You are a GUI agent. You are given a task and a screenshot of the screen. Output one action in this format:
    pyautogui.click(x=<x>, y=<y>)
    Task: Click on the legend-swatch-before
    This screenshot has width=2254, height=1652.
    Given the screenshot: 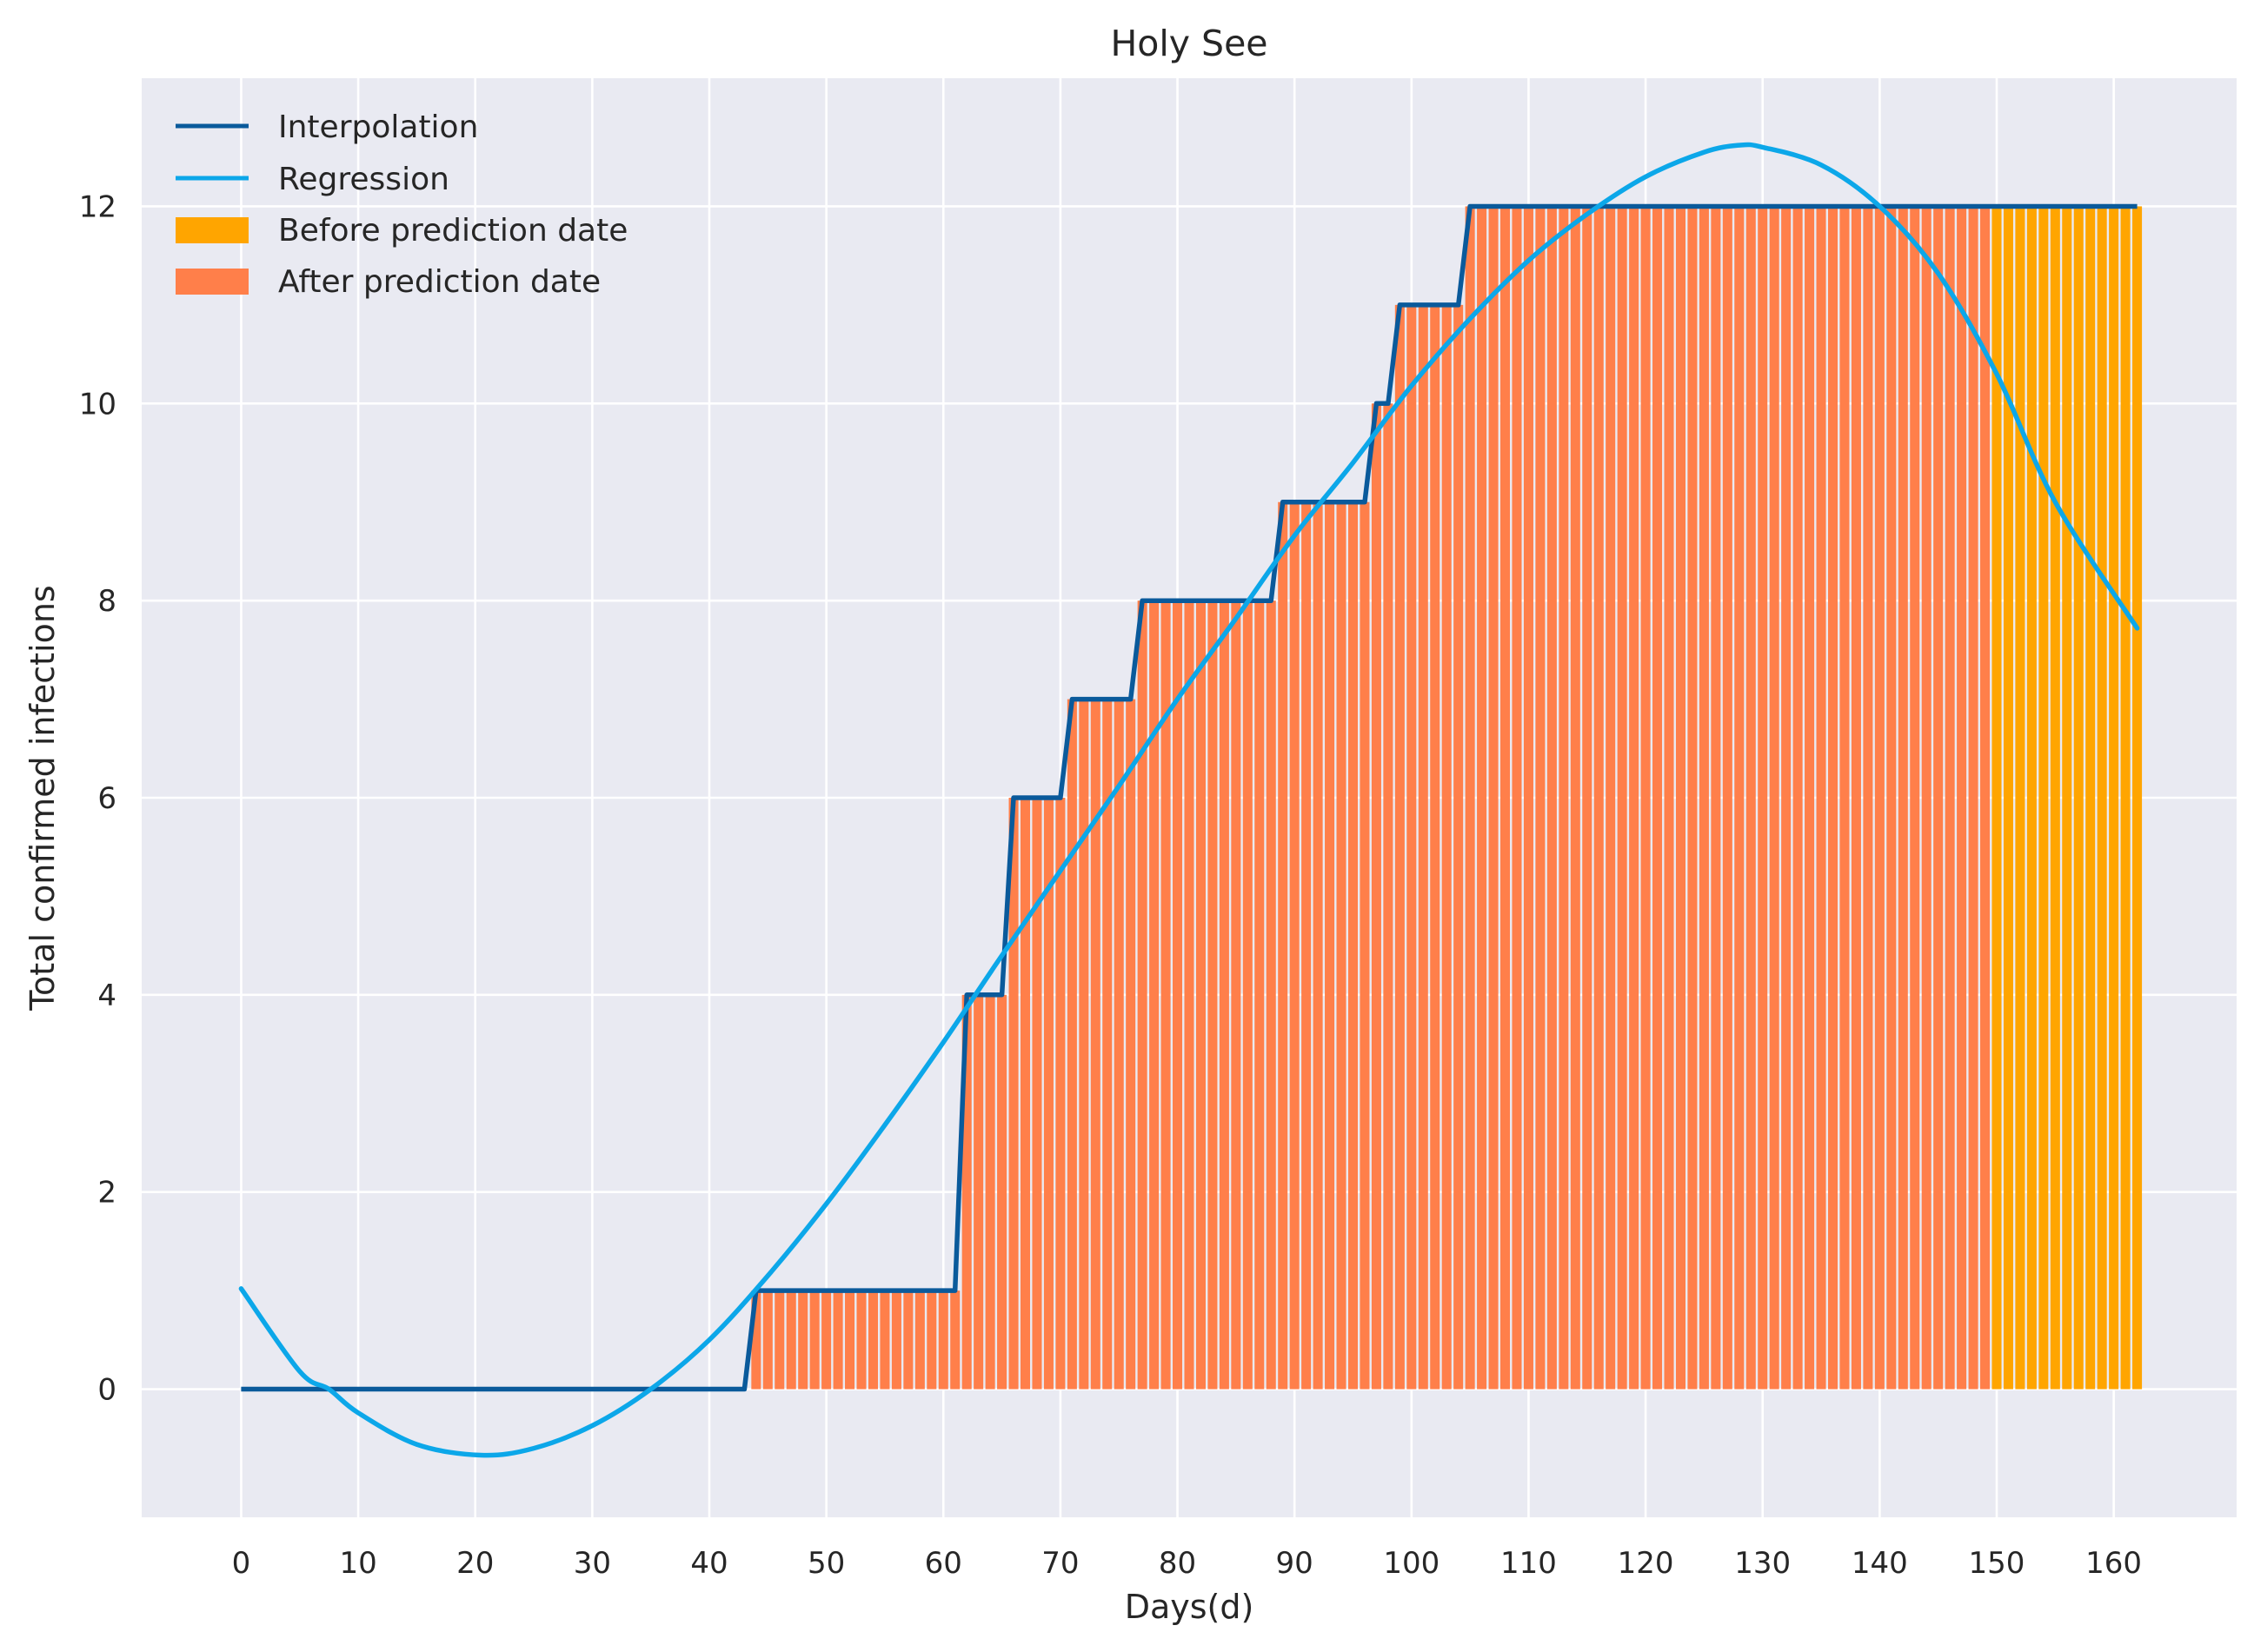 What is the action you would take?
    pyautogui.click(x=212, y=230)
    